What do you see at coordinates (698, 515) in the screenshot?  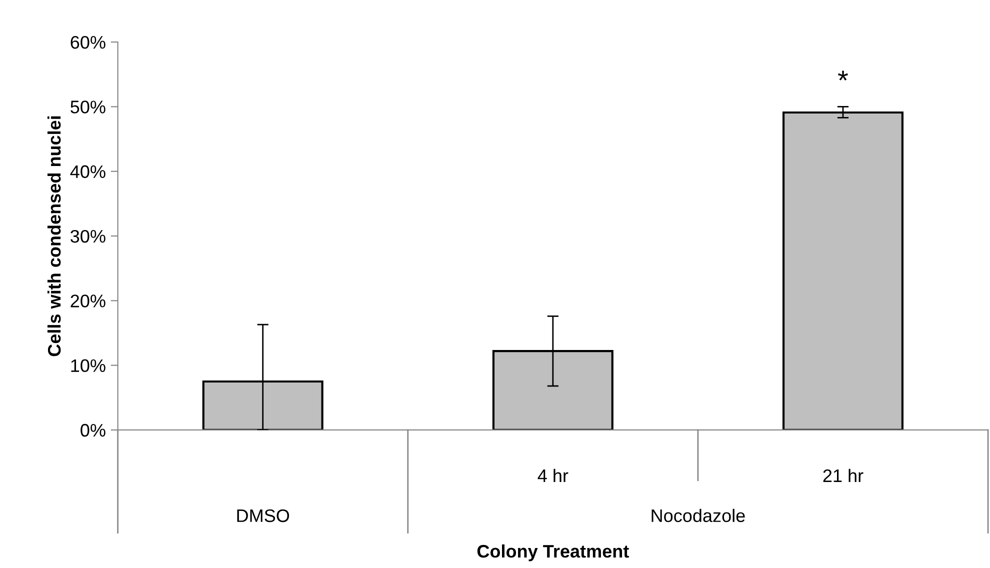 I see `text: Nocodazole` at bounding box center [698, 515].